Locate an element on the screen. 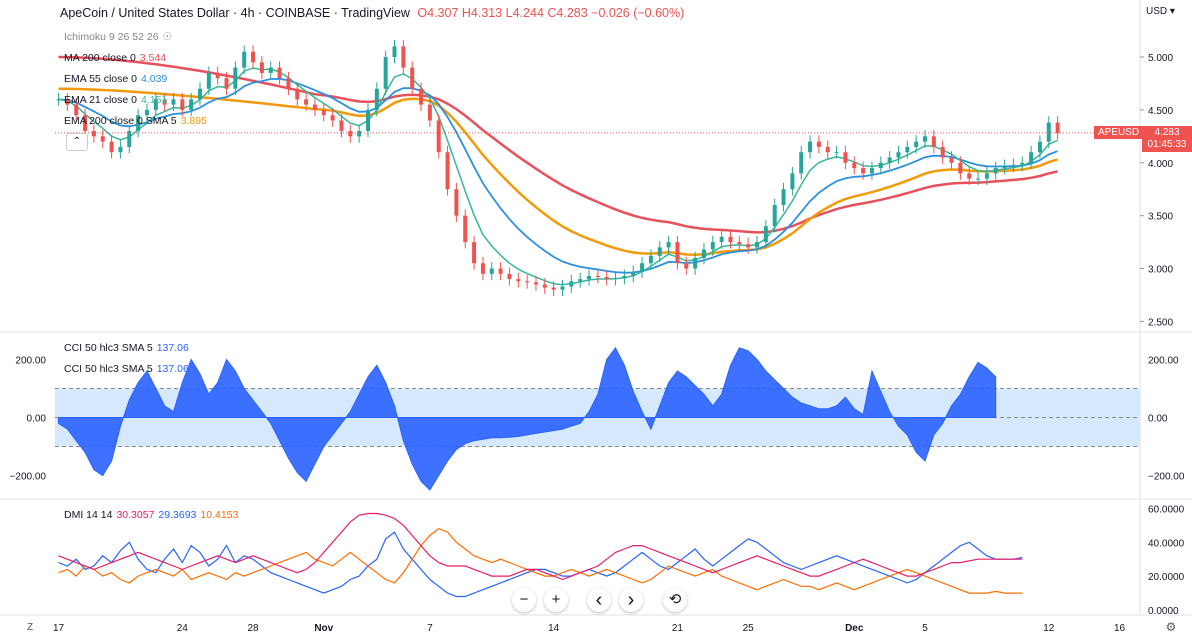  zoom-out-button: − is located at coordinates (524, 600).